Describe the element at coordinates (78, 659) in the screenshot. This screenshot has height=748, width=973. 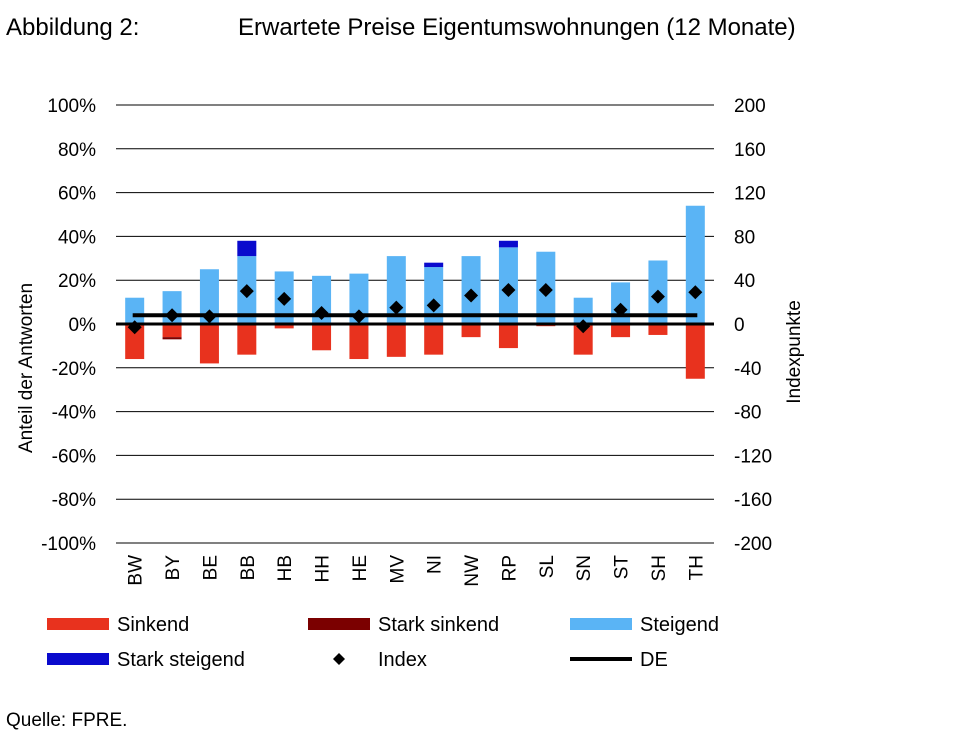
I see `legend-swatch-stark-steigend` at that location.